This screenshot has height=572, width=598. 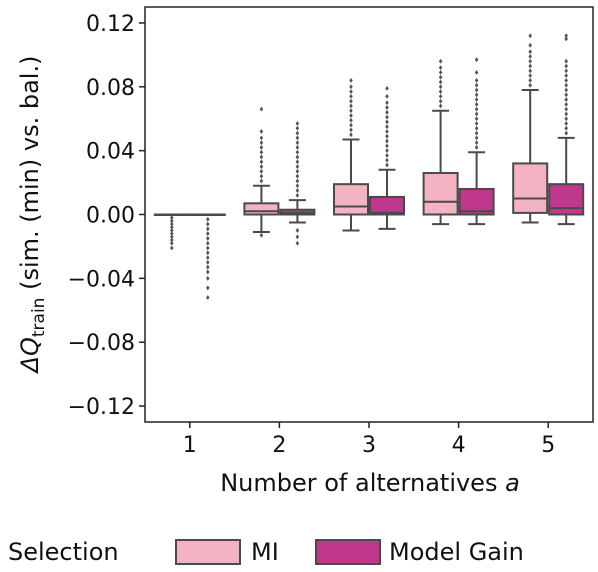 What do you see at coordinates (370, 483) in the screenshot?
I see `x-axis-label: Number of alternatives a` at bounding box center [370, 483].